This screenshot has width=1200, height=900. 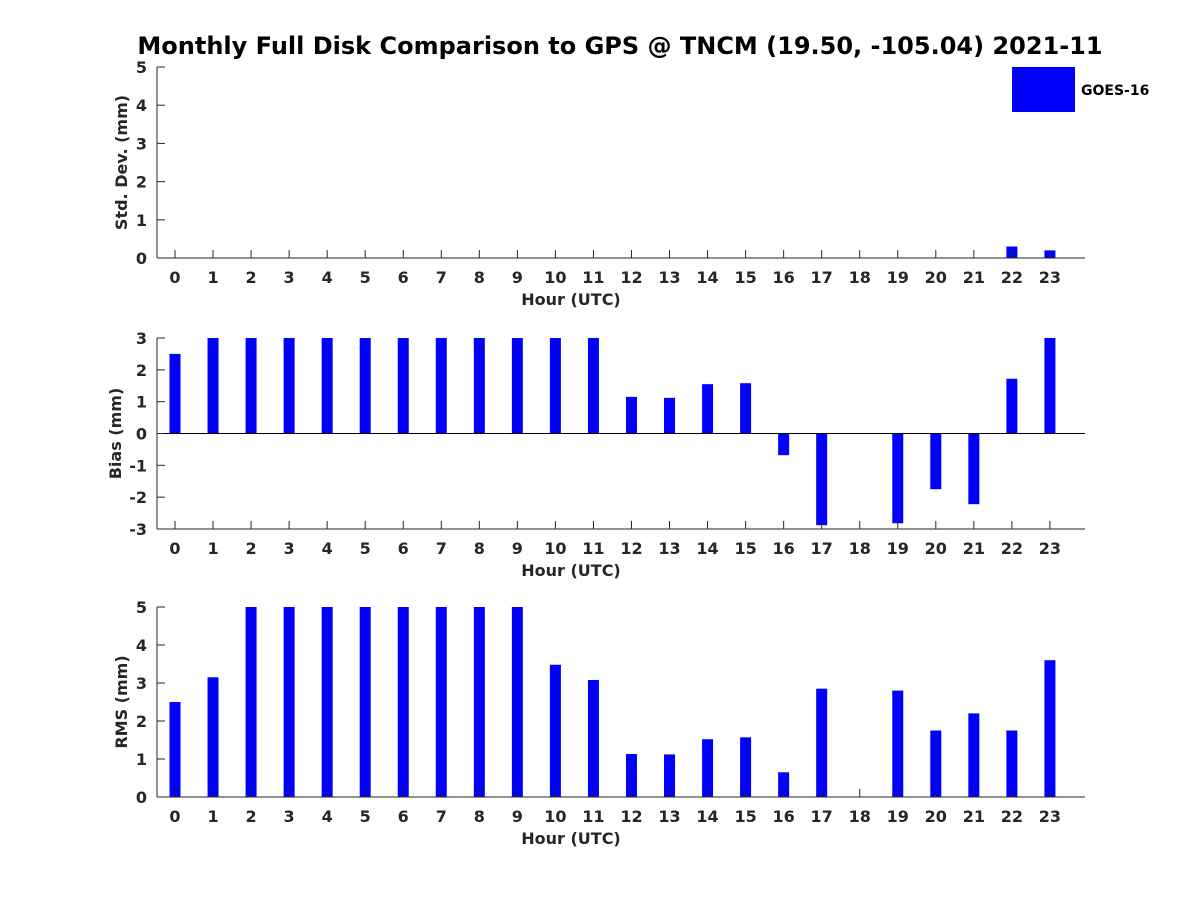 What do you see at coordinates (974, 816) in the screenshot?
I see `x-tick-label: 21` at bounding box center [974, 816].